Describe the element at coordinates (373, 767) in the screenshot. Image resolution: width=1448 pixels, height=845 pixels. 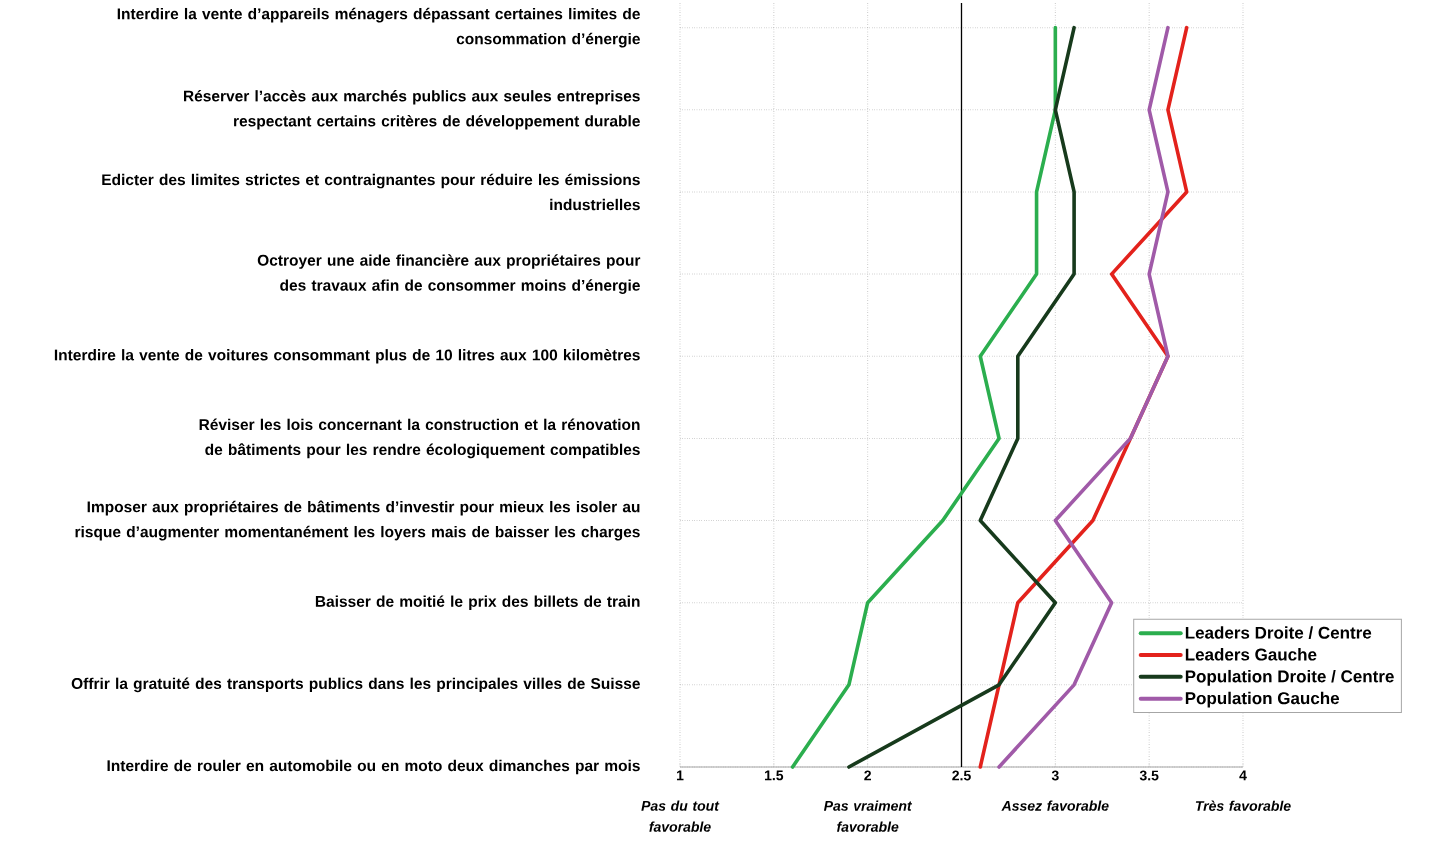
I see `y-tick-label: Interdire de rouler en automobile ou en moto deux dimanches par mois` at that location.